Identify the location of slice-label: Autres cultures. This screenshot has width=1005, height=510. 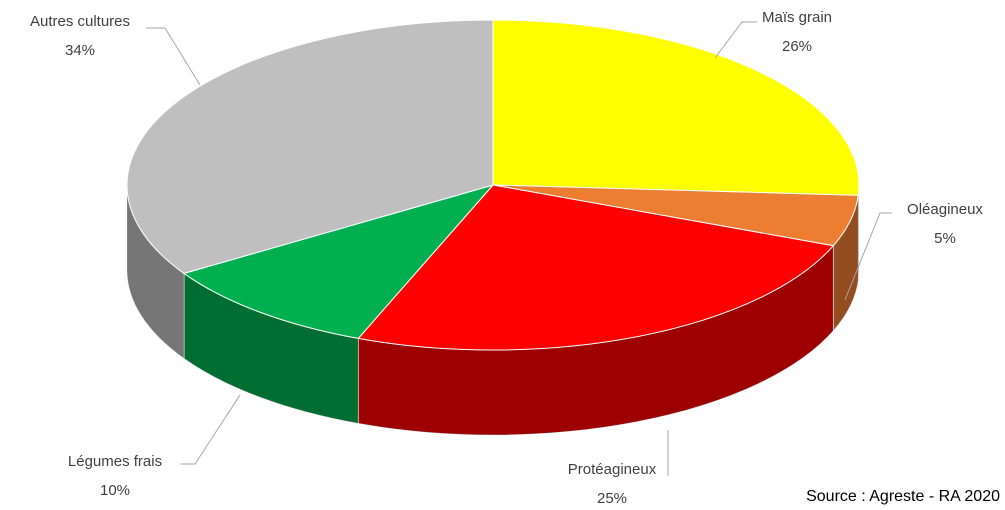
(80, 21).